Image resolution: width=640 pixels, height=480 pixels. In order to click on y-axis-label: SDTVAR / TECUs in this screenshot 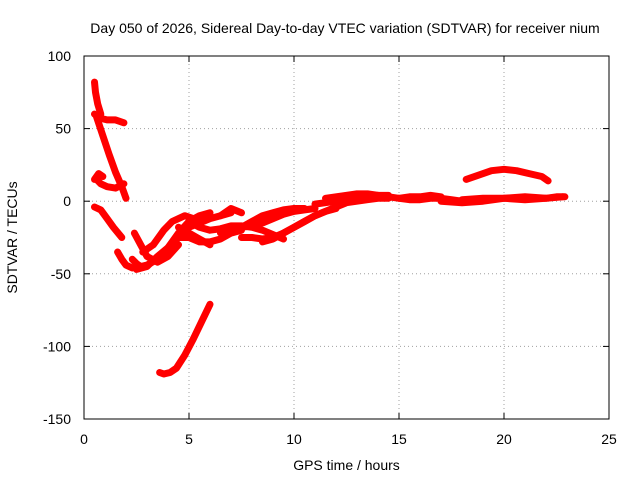, I will do `click(12, 237)`.